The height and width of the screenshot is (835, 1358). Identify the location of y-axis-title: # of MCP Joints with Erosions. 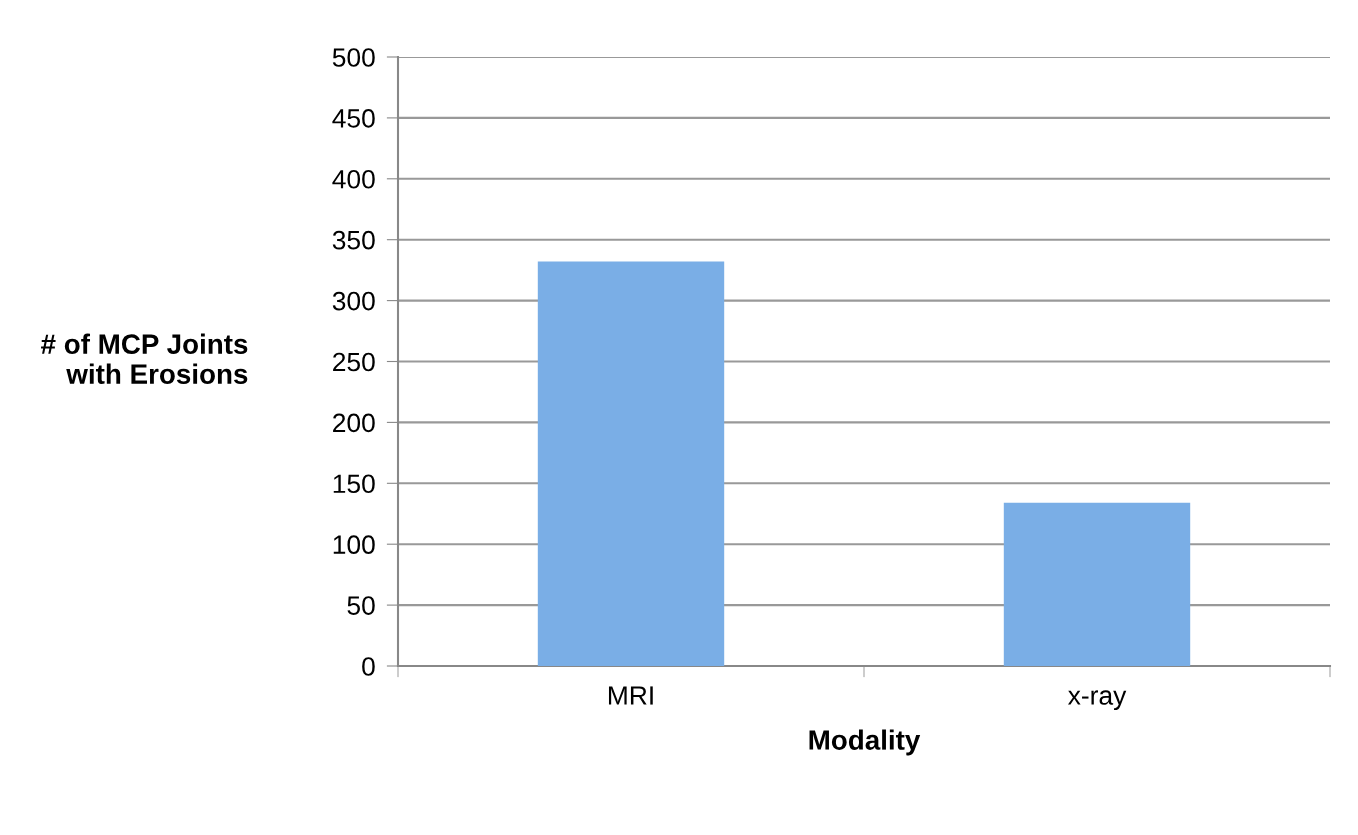
(144, 358).